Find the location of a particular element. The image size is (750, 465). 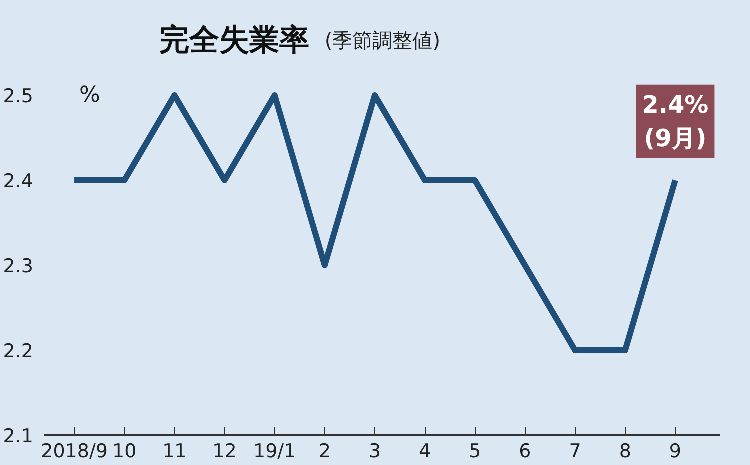

y-tick-label: 2.4 is located at coordinates (18, 181).